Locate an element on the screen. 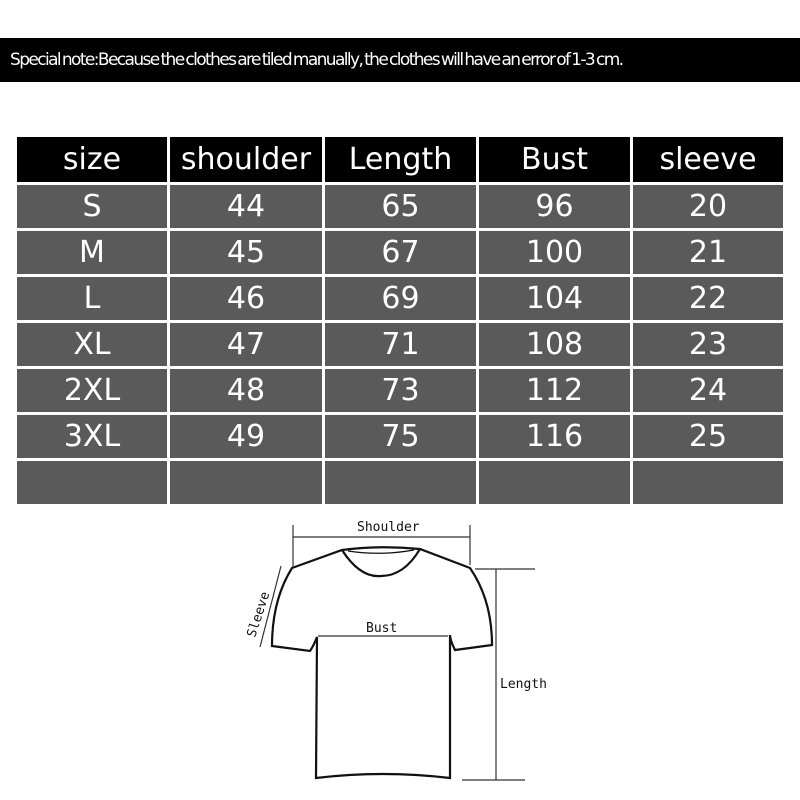  table-cell: 46 is located at coordinates (246, 298).